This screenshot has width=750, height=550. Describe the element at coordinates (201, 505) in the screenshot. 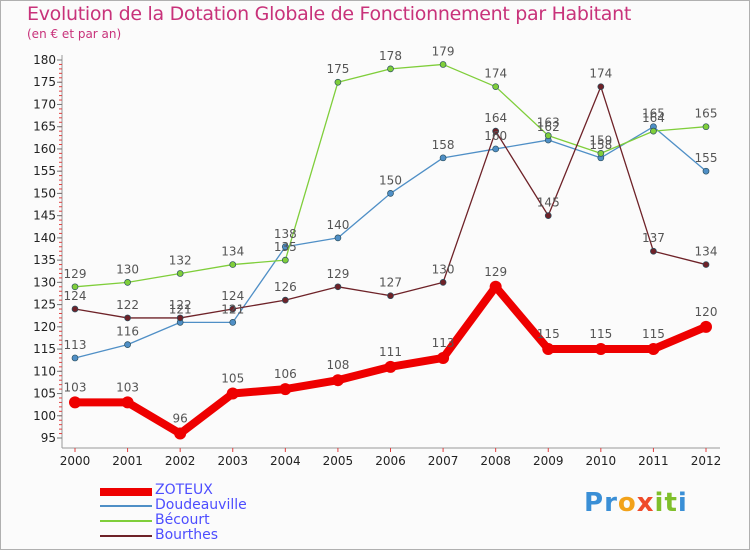

I see `legend-label-doudeauville: Doudeauville` at that location.